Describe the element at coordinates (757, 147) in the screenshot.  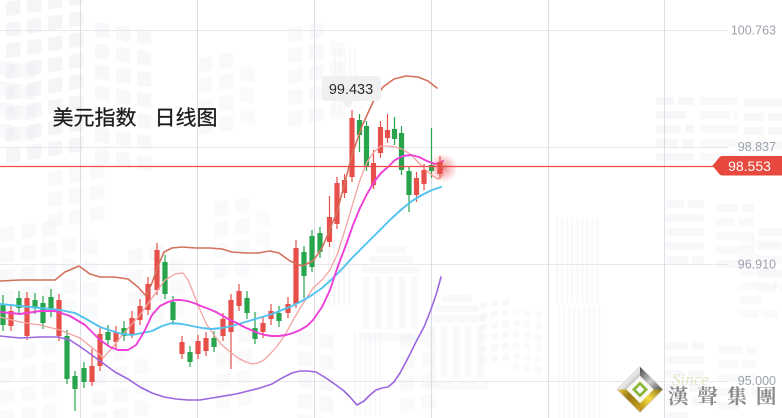
I see `svg-text: 98.837` at that location.